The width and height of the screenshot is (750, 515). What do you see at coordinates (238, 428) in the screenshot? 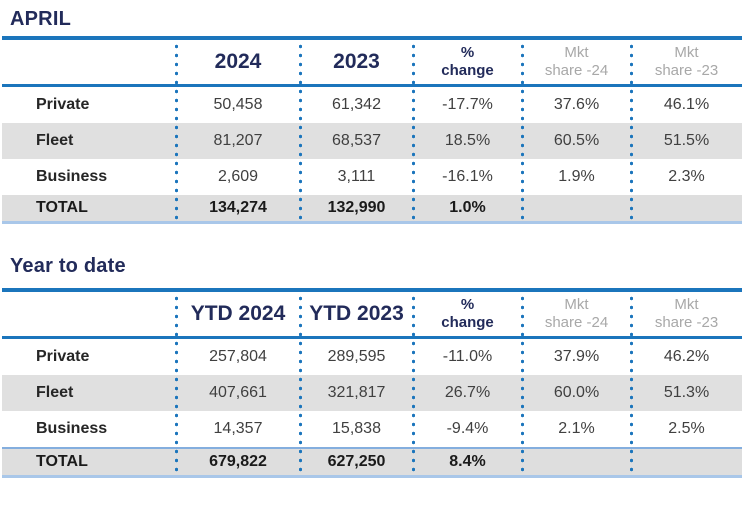
I see `value-cell: 14,357` at bounding box center [238, 428].